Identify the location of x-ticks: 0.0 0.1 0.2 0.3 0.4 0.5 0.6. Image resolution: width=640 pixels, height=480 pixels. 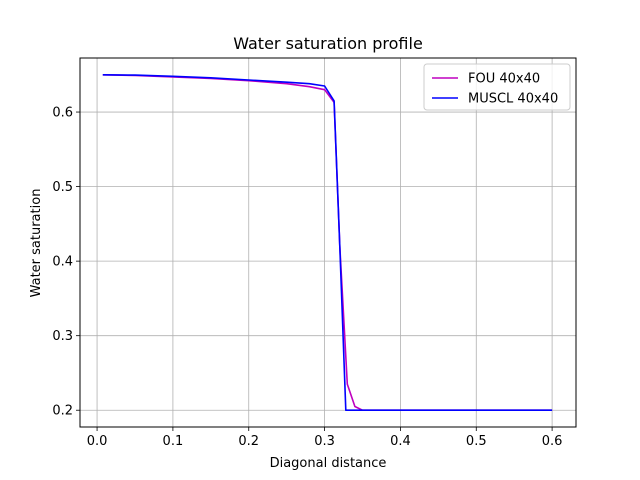
(325, 438).